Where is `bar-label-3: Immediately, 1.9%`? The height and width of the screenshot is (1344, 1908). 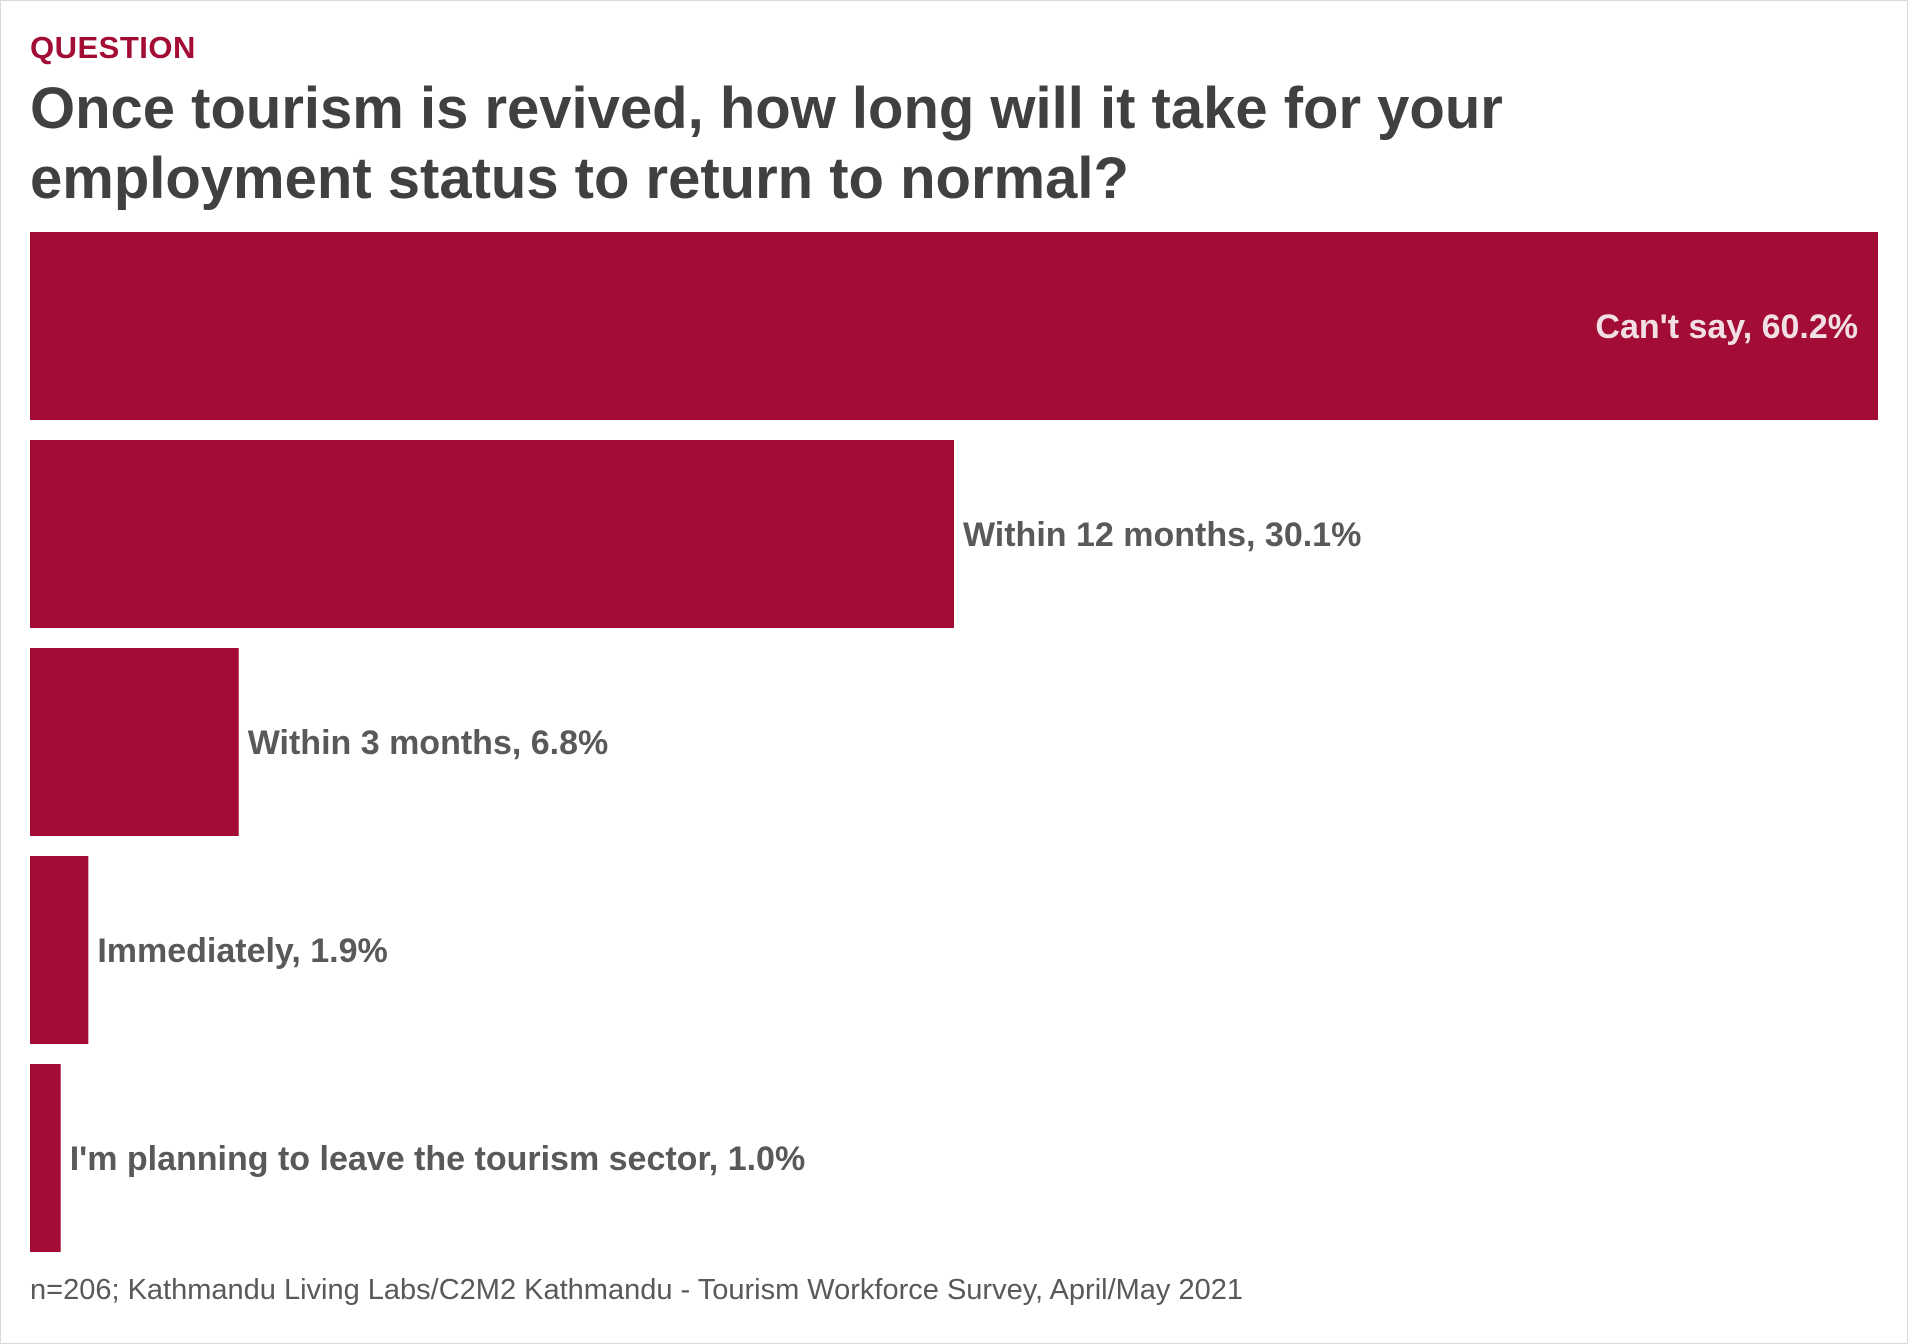
bar-label-3: Immediately, 1.9% is located at coordinates (242, 951).